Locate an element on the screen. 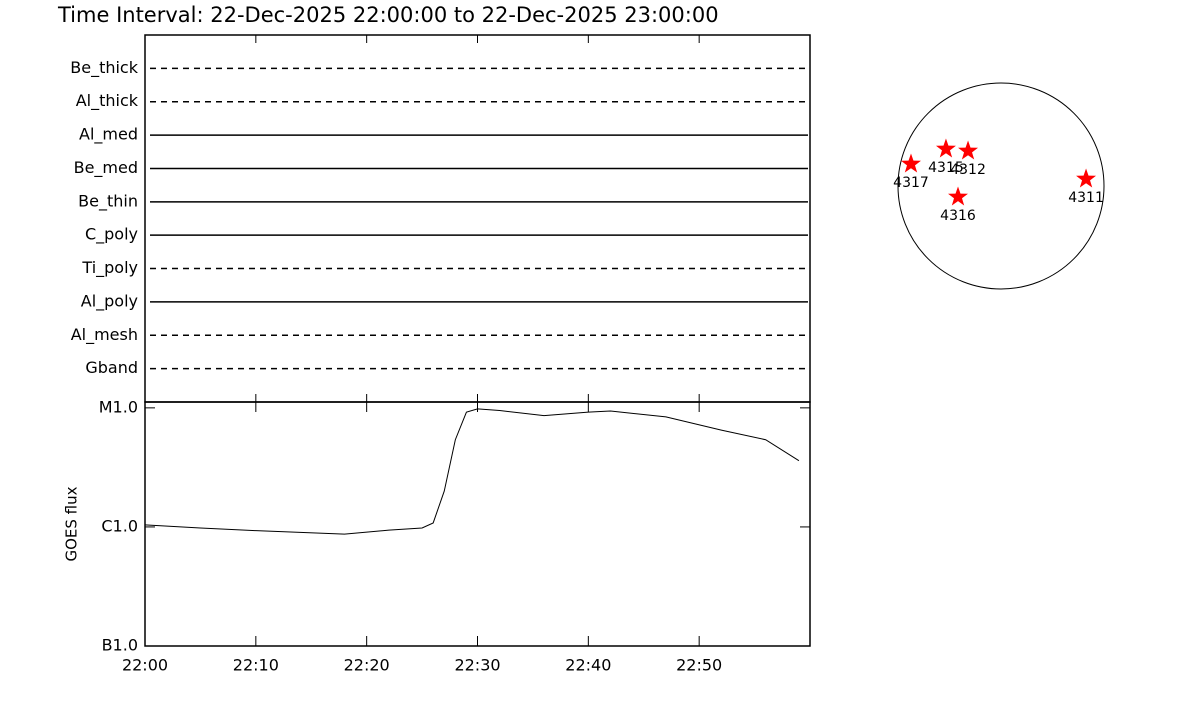 This screenshot has width=1200, height=704. flux-line is located at coordinates (472, 471).